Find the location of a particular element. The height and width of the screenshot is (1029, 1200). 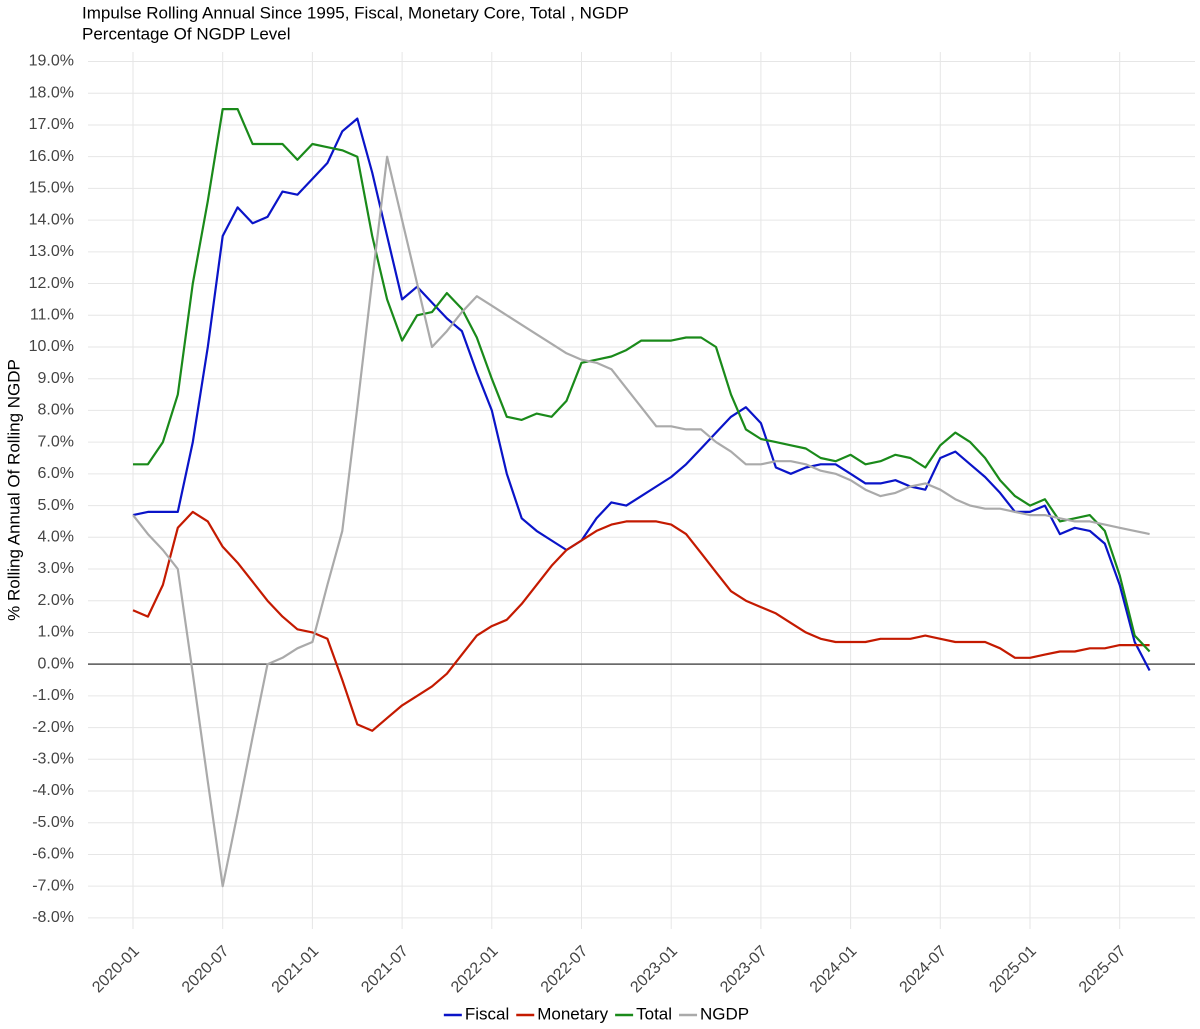

y-tick-label: -4.0% is located at coordinates (53, 790).